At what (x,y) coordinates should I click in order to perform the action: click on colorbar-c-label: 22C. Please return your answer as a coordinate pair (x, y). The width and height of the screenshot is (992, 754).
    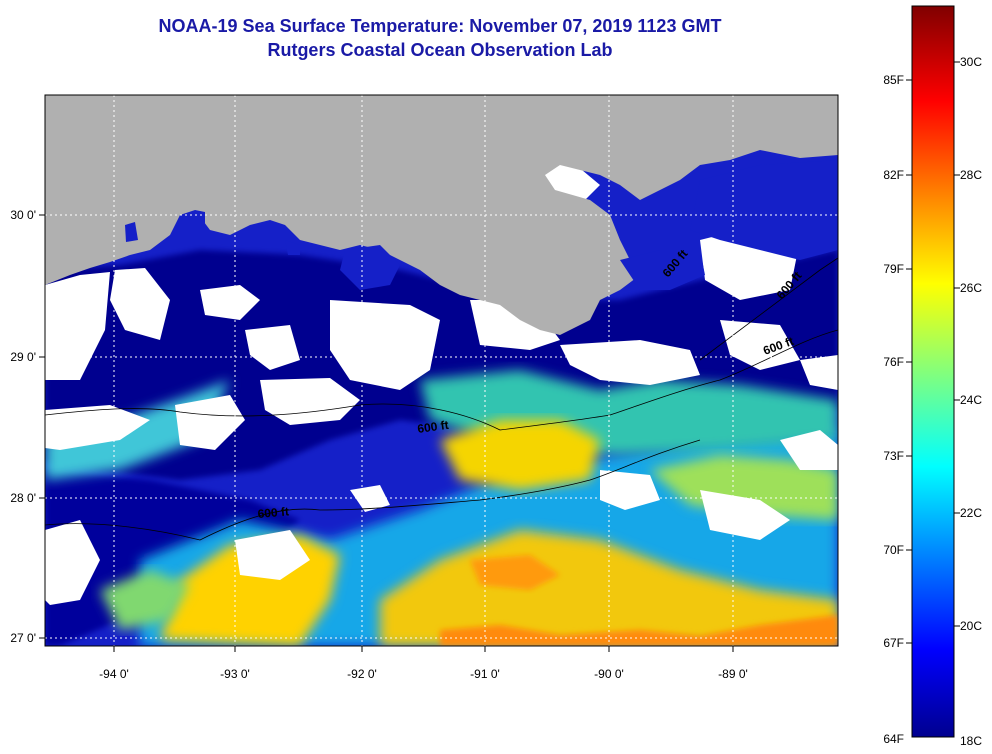
    Looking at the image, I should click on (971, 513).